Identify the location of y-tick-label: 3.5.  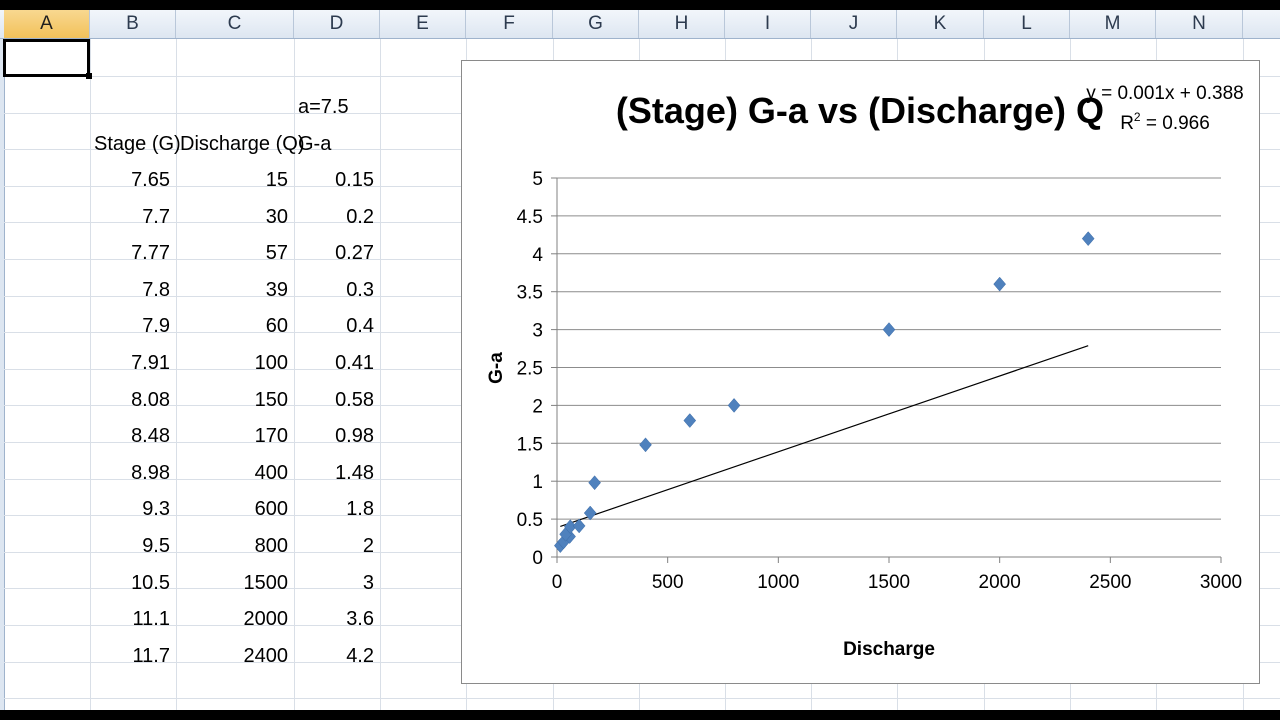
(530, 293).